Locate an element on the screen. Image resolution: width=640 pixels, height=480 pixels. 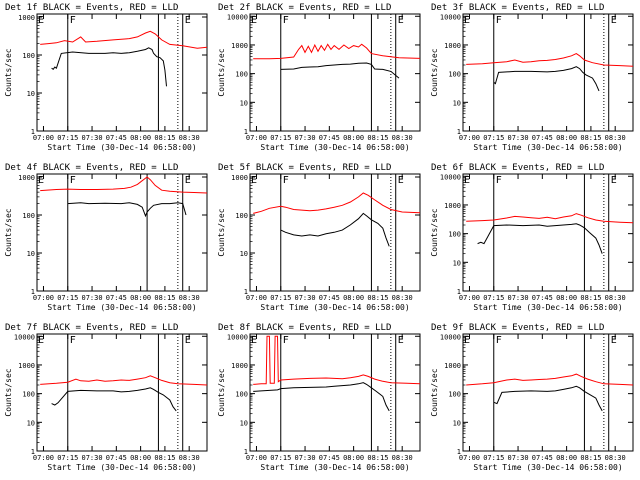
panel-title: Det 2f BLACK = Events, RED = LLD is located at coordinates (304, 8).